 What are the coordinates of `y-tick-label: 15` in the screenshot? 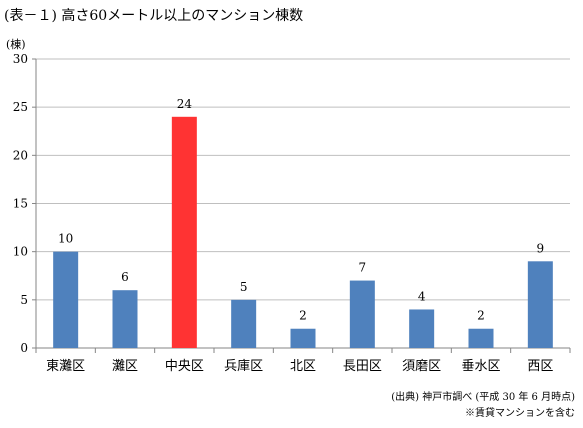 It's located at (20, 204).